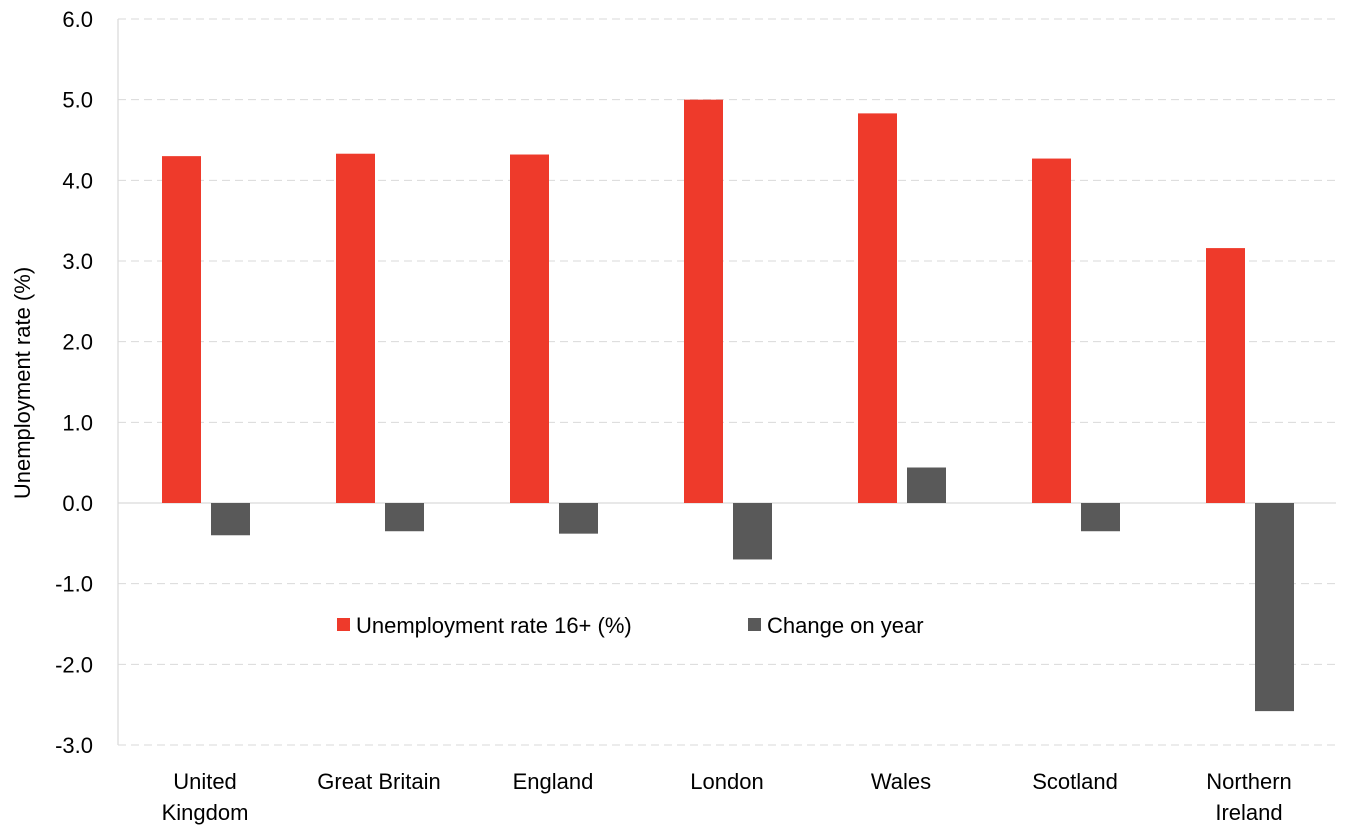 This screenshot has height=832, width=1346. Describe the element at coordinates (205, 781) in the screenshot. I see `x-tick-label-line: United` at that location.